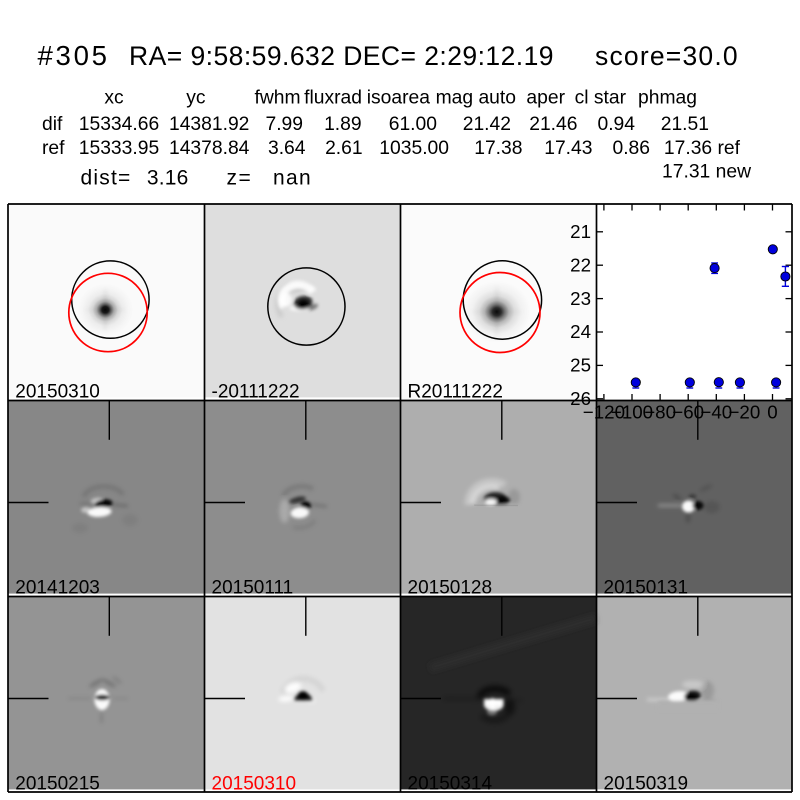  I want to click on svg-text: 22, so click(580, 264).